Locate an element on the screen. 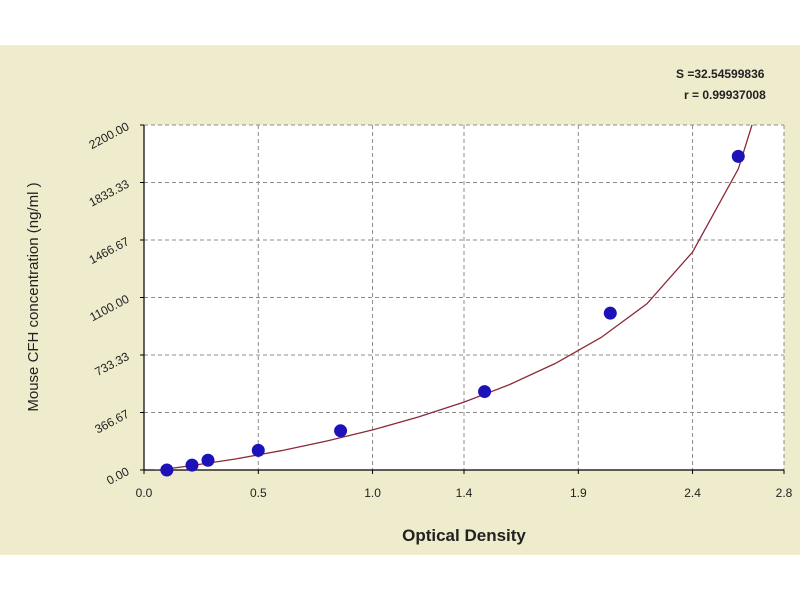 This screenshot has height=605, width=800. x-axis-label: Optical Density is located at coordinates (464, 535).